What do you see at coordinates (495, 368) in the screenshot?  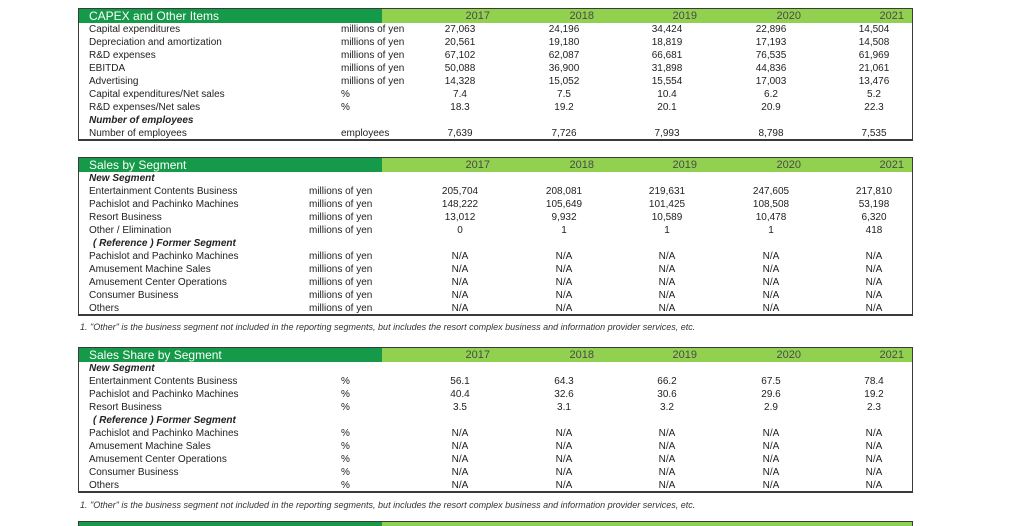 I see `share-new-heading-row: New Segment` at bounding box center [495, 368].